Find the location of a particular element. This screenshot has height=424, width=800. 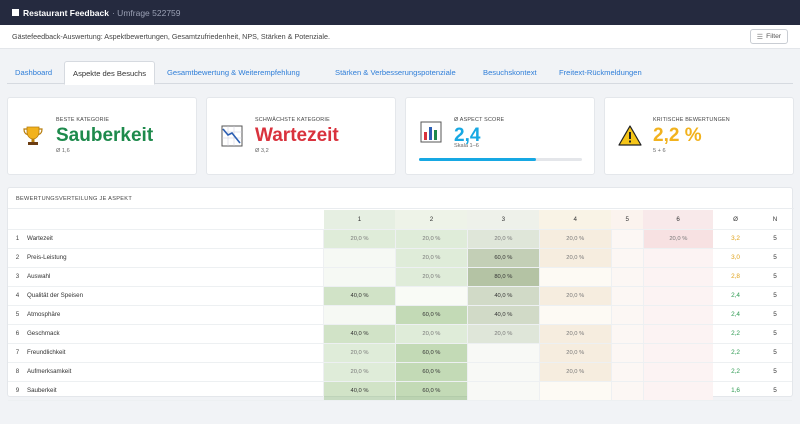

filter-button: ☰ Filter is located at coordinates (769, 36).